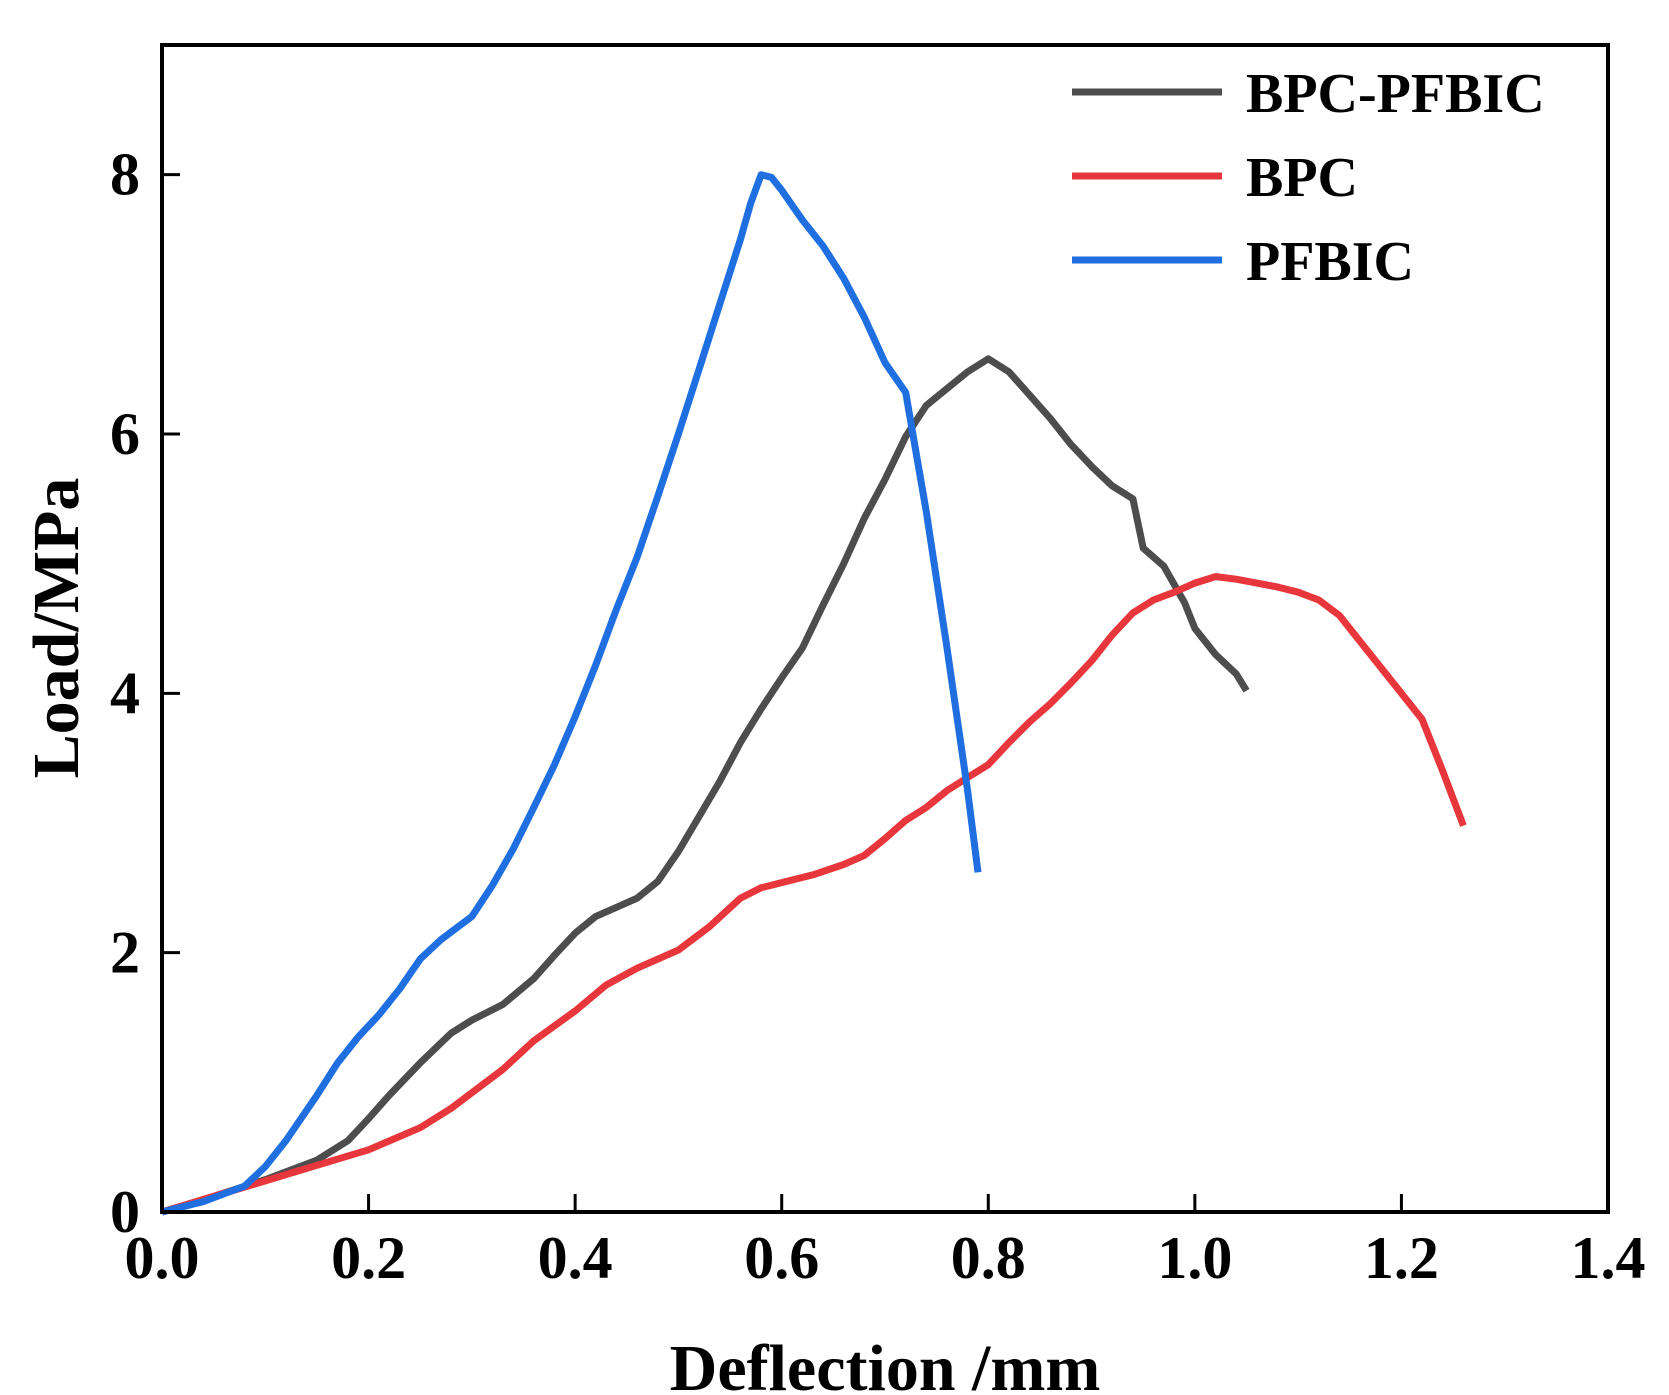 The width and height of the screenshot is (1669, 1395). I want to click on x-tick-label: 0.8, so click(988, 1258).